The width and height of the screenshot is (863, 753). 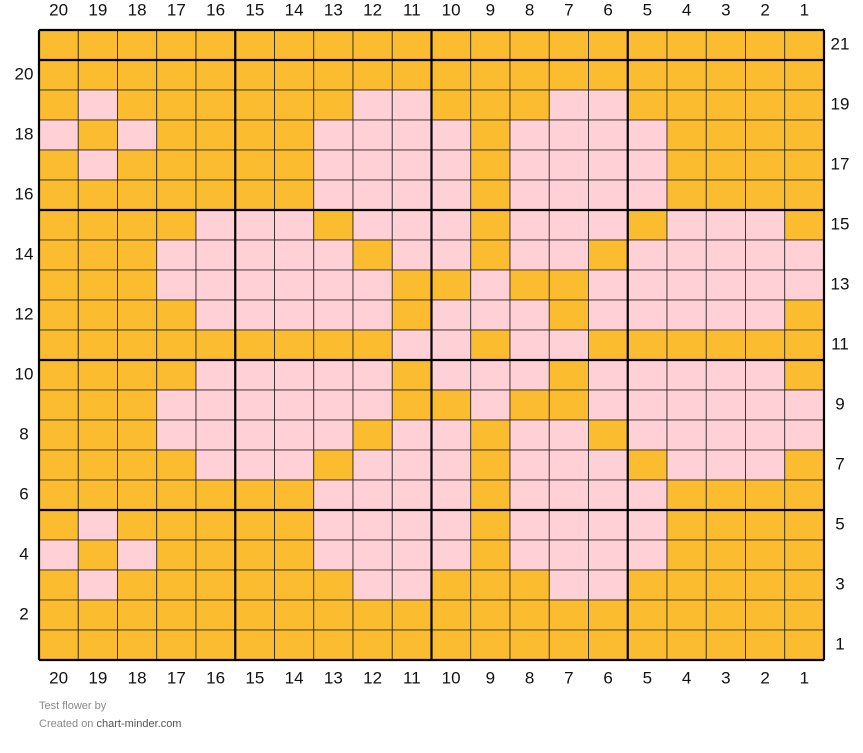 I want to click on column-label: 4, so click(x=686, y=9).